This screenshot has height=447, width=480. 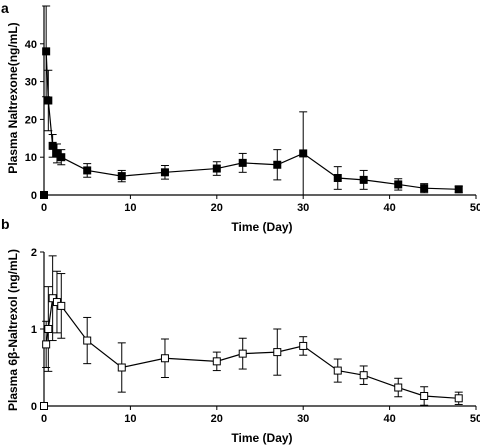 I want to click on plot-a-y-tick-label: 40, so click(x=31, y=45).